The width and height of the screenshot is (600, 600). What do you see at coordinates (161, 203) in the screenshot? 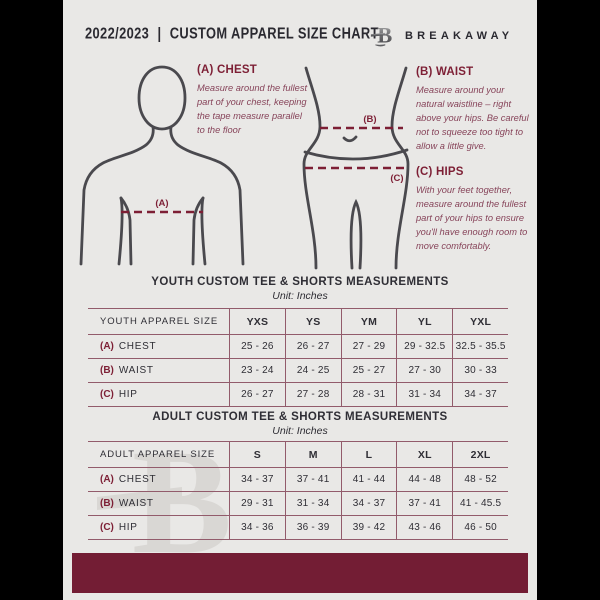
I see `chest-marker-label: (A)` at bounding box center [161, 203].